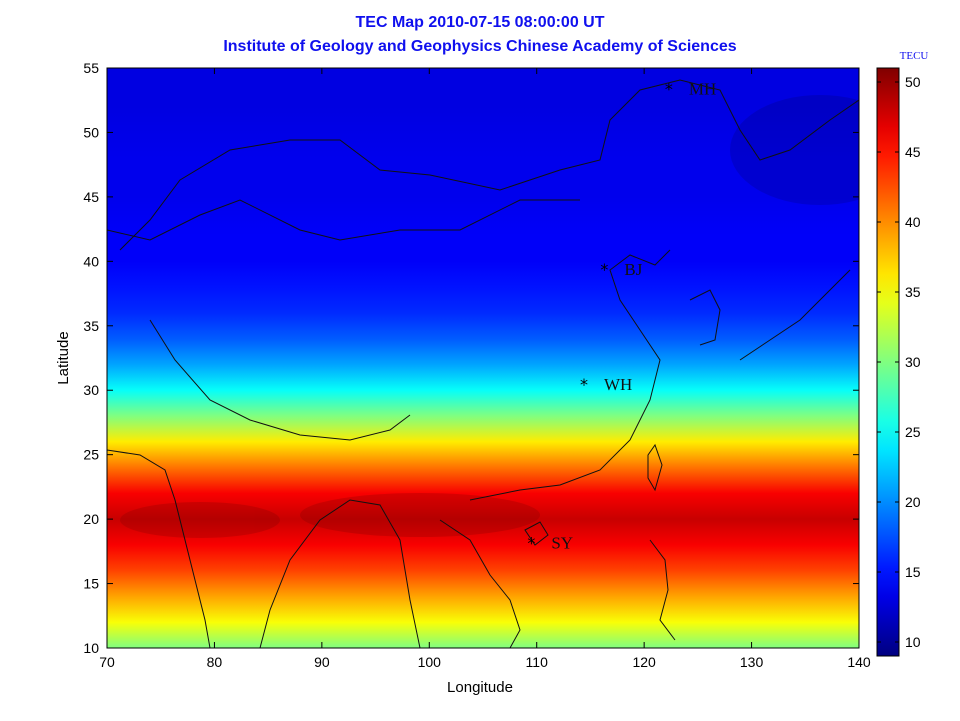 Image resolution: width=960 pixels, height=721 pixels. I want to click on station-label: BJ, so click(633, 269).